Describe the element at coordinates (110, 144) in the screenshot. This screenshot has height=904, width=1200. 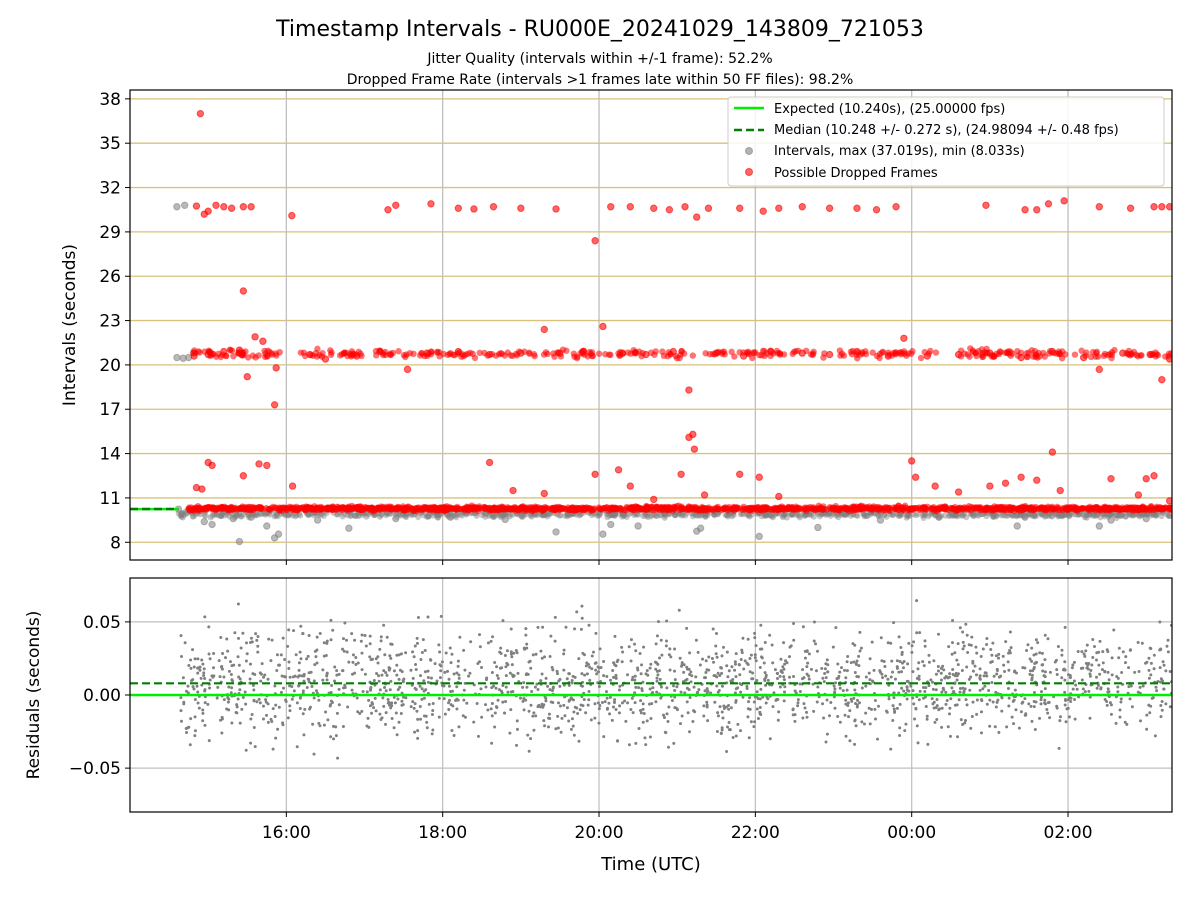
I see `intervals-y-tick-label: 35` at that location.